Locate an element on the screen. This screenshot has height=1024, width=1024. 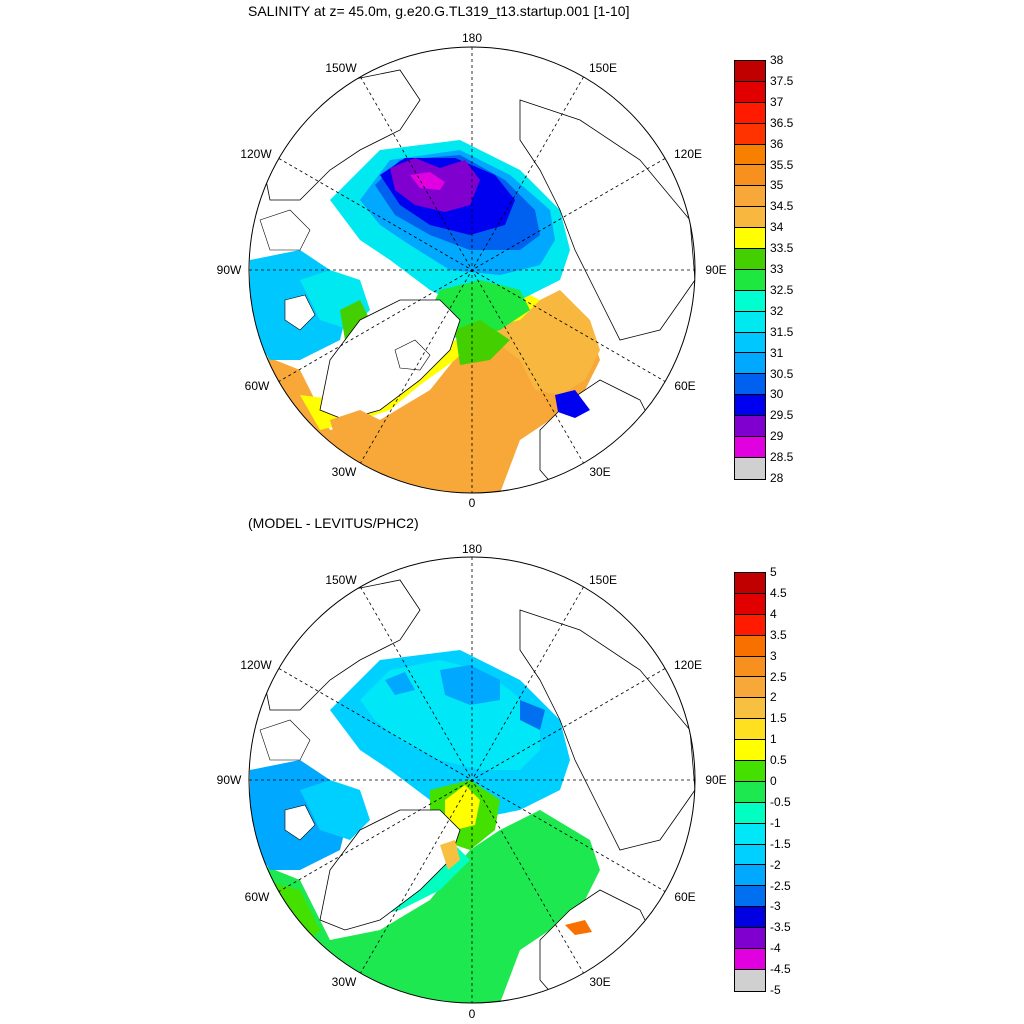
p1-lon-90e: 90E is located at coordinates (716, 270).